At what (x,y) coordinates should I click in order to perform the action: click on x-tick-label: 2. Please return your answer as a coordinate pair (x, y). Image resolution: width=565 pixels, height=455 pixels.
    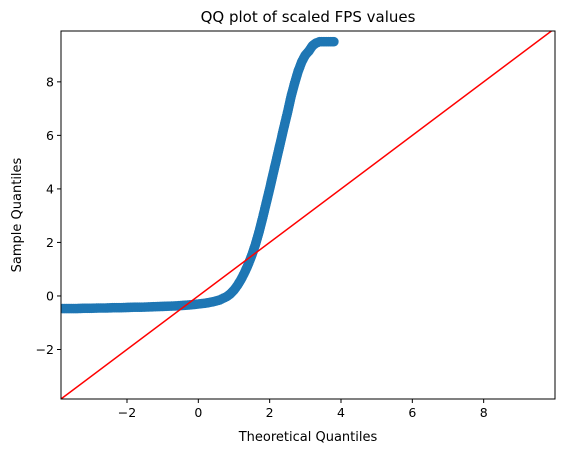
    Looking at the image, I should click on (270, 412).